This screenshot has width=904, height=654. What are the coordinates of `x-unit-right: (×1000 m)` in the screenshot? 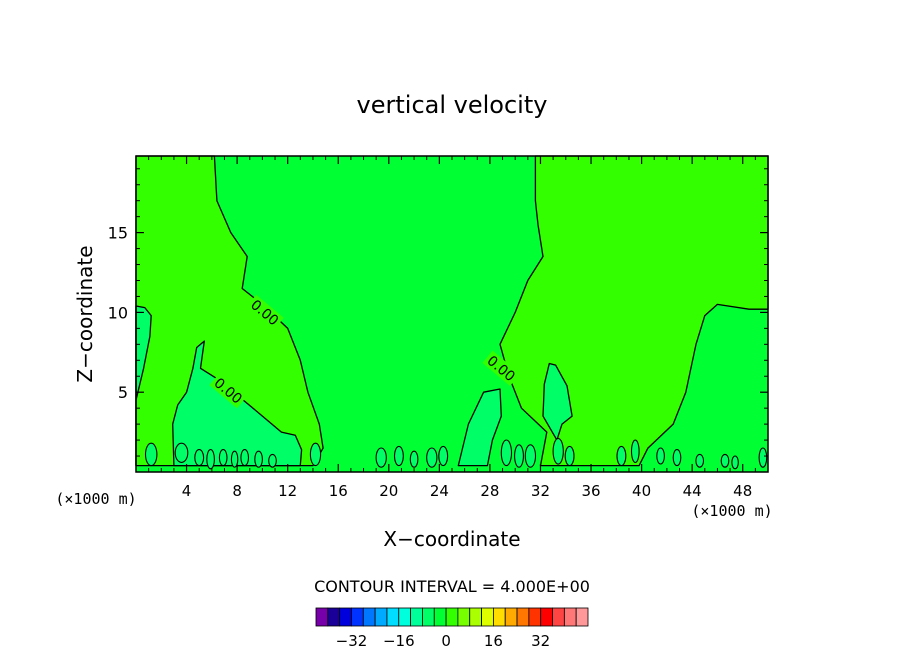 It's located at (731, 511).